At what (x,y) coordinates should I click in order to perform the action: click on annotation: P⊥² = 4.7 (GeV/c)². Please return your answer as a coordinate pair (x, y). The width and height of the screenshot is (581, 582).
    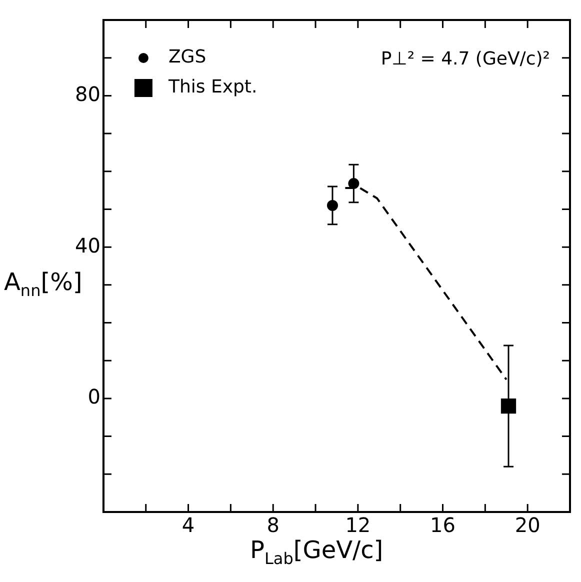
    Looking at the image, I should click on (465, 59).